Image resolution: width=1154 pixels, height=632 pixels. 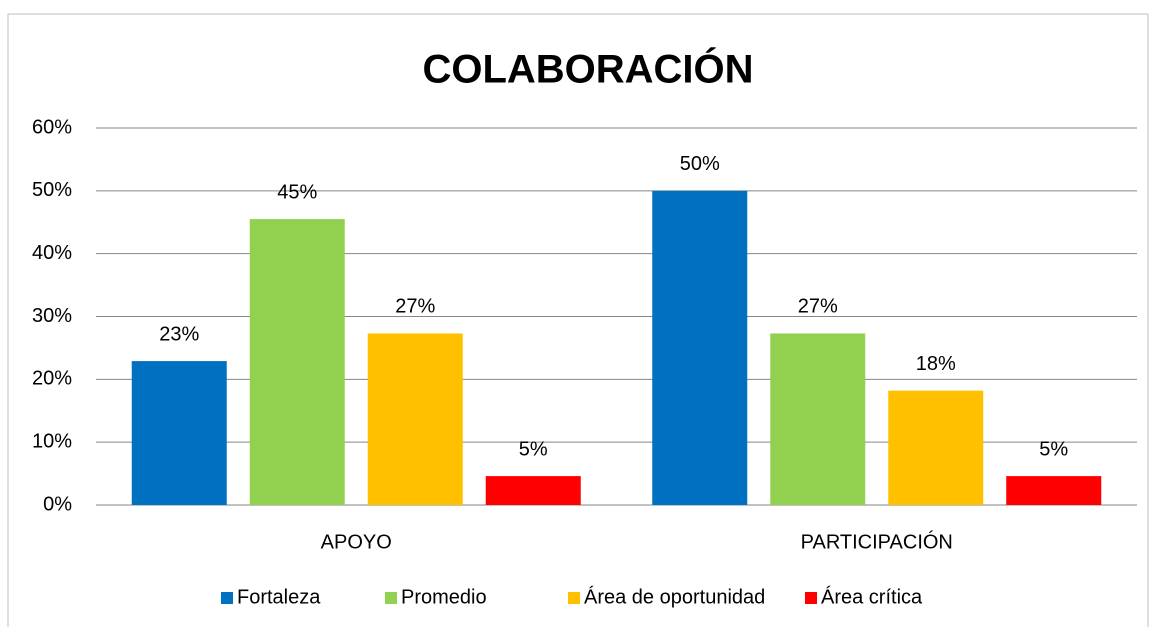 I want to click on value-label: 50%, so click(x=700, y=164).